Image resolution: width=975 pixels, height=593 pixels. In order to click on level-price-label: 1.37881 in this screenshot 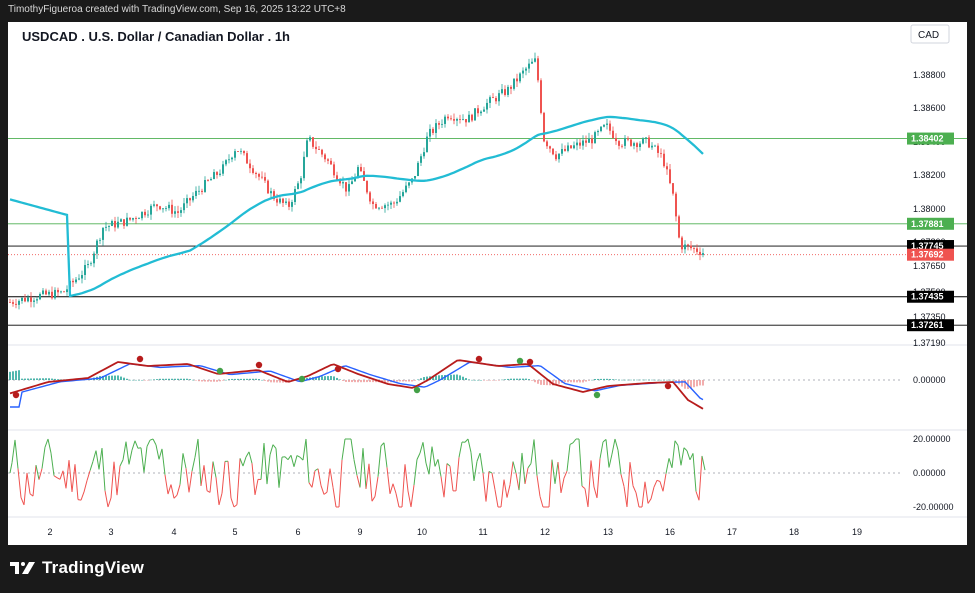, I will do `click(927, 224)`.